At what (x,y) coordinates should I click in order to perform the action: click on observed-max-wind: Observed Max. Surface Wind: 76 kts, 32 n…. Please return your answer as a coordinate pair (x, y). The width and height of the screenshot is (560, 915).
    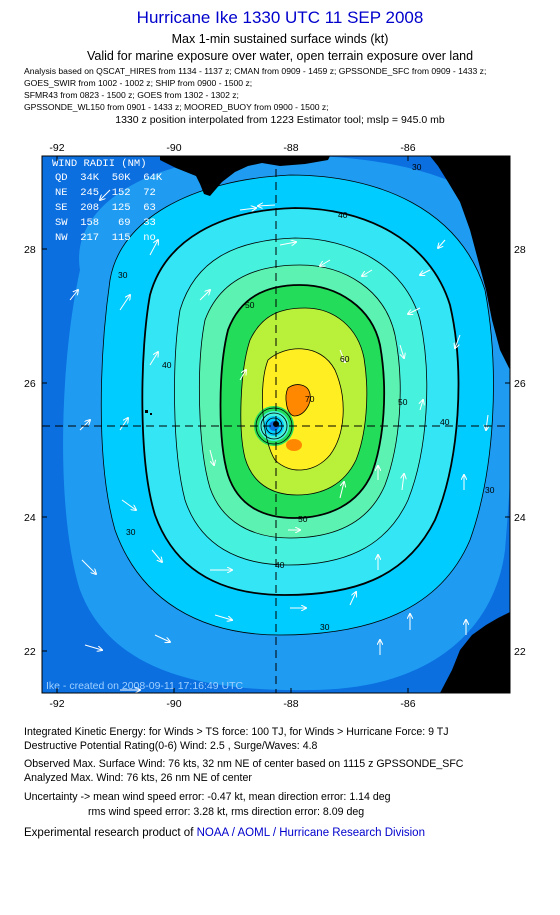
    Looking at the image, I should click on (244, 764).